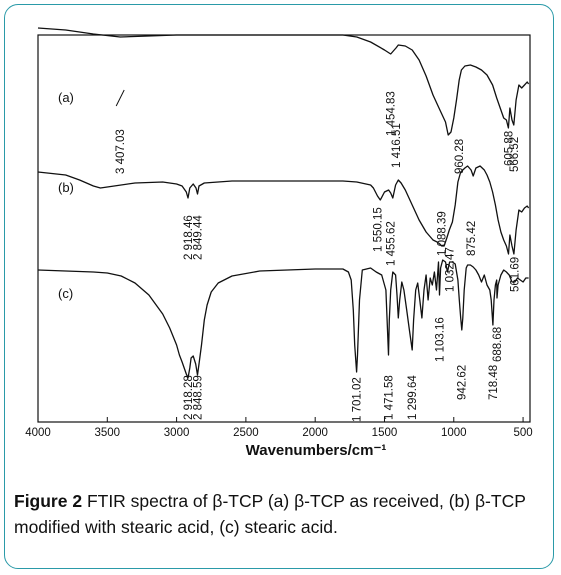 This screenshot has width=561, height=575. What do you see at coordinates (283, 210) in the screenshot?
I see `spectrum-line-b` at bounding box center [283, 210].